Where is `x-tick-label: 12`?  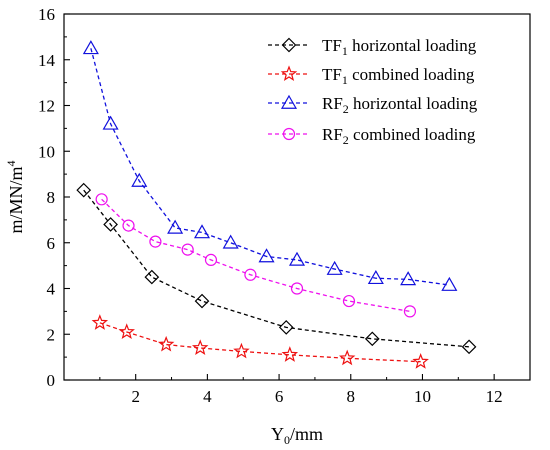 x-tick-label: 12 is located at coordinates (494, 396).